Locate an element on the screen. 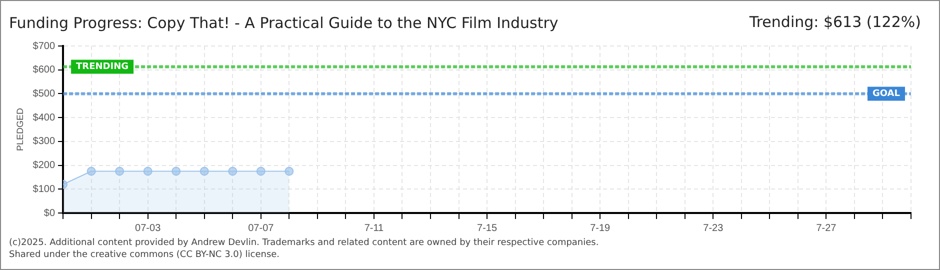 The width and height of the screenshot is (940, 270). ref-line-label: TRENDING is located at coordinates (102, 67).